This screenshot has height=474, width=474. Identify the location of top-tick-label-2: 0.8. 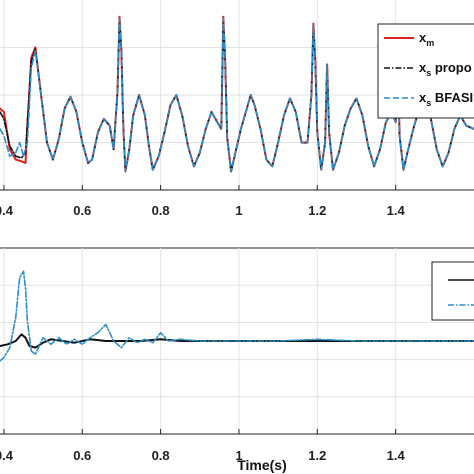
(161, 210).